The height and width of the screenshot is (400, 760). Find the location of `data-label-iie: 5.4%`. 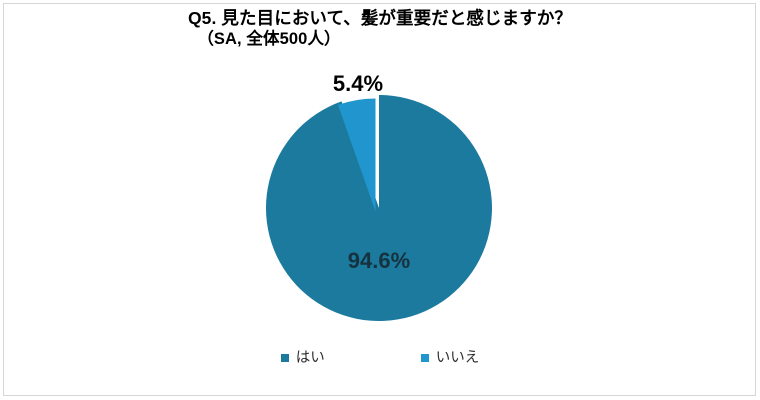

data-label-iie: 5.4% is located at coordinates (358, 83).